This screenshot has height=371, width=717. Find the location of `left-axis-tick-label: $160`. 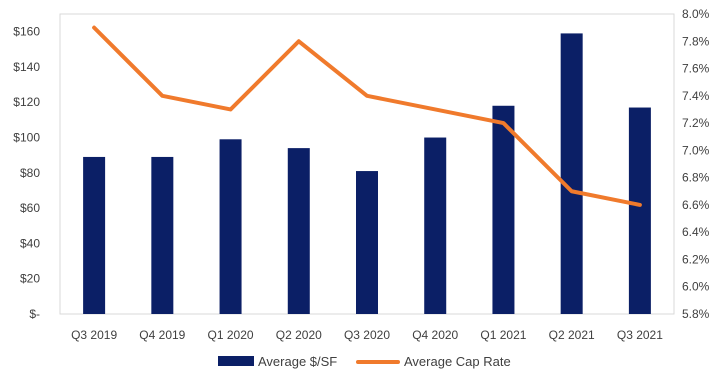

left-axis-tick-label: $160 is located at coordinates (26, 32).